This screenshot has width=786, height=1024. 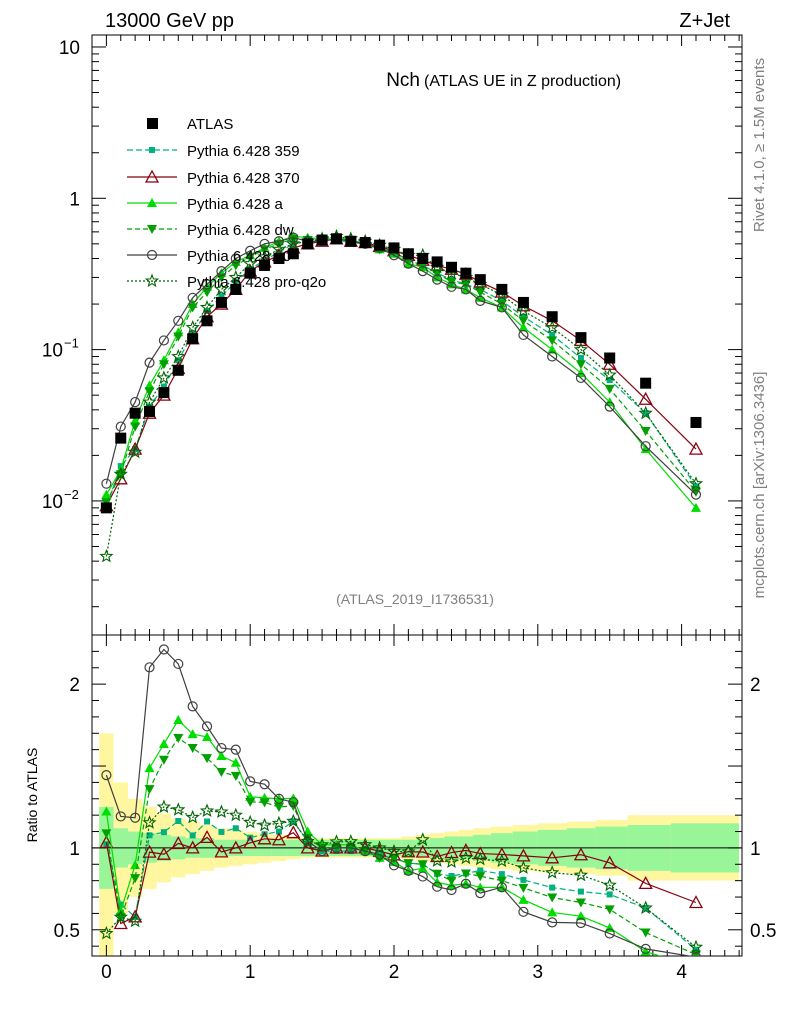 I want to click on ratio-y-tick-label-right: 0.5, so click(x=763, y=931).